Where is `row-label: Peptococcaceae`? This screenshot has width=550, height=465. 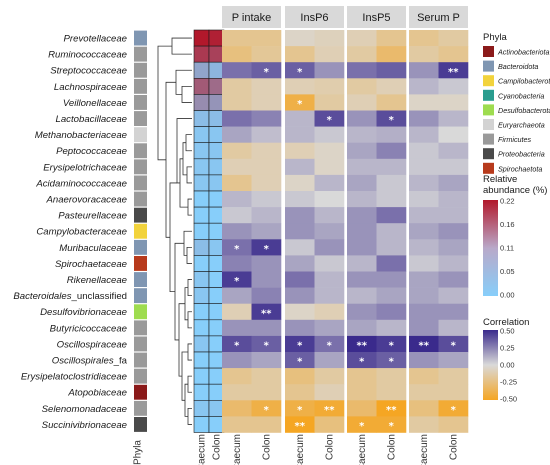
row-label: Peptococcaceae is located at coordinates (91, 151).